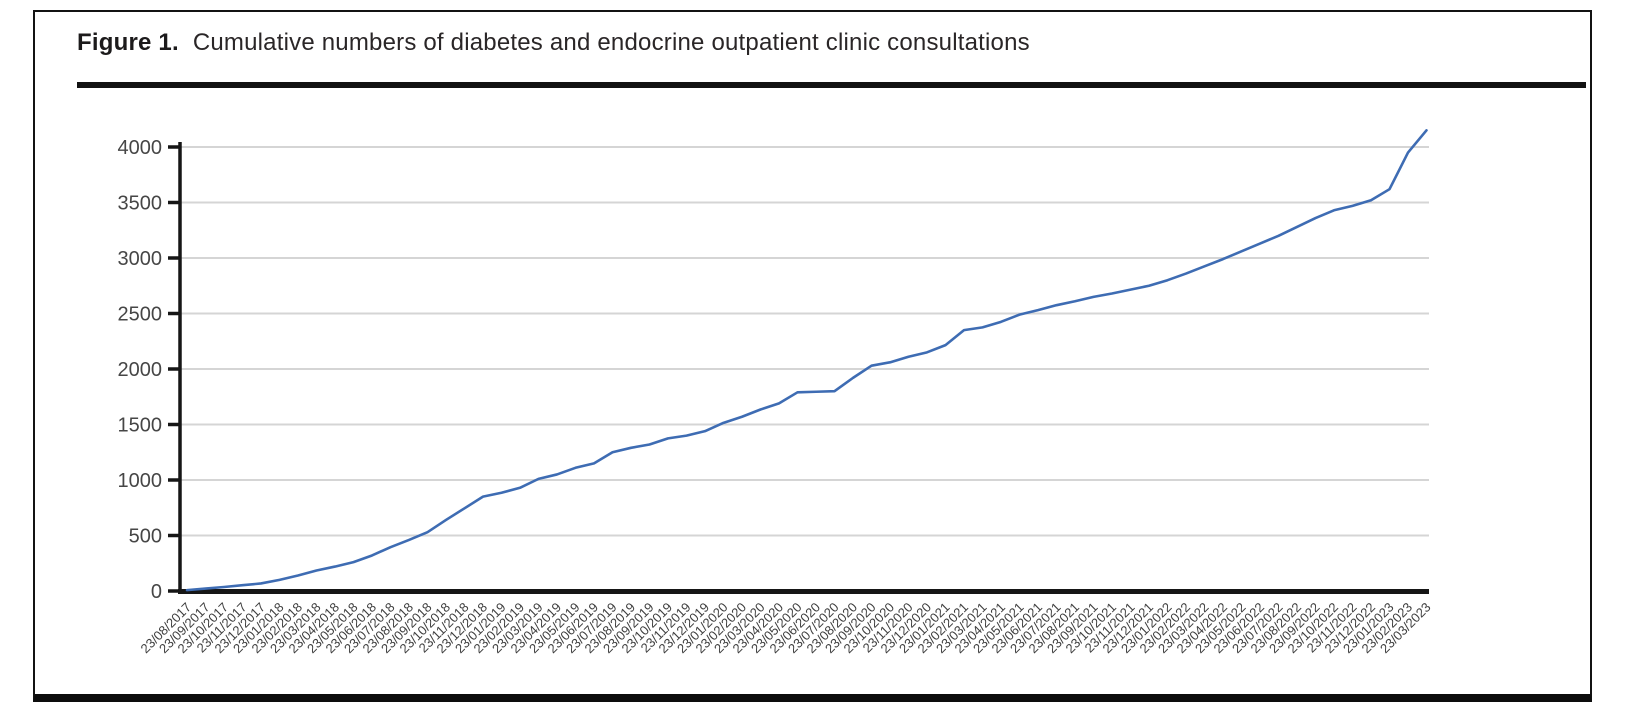  What do you see at coordinates (140, 315) in the screenshot?
I see `y-tick-label: 2500` at bounding box center [140, 315].